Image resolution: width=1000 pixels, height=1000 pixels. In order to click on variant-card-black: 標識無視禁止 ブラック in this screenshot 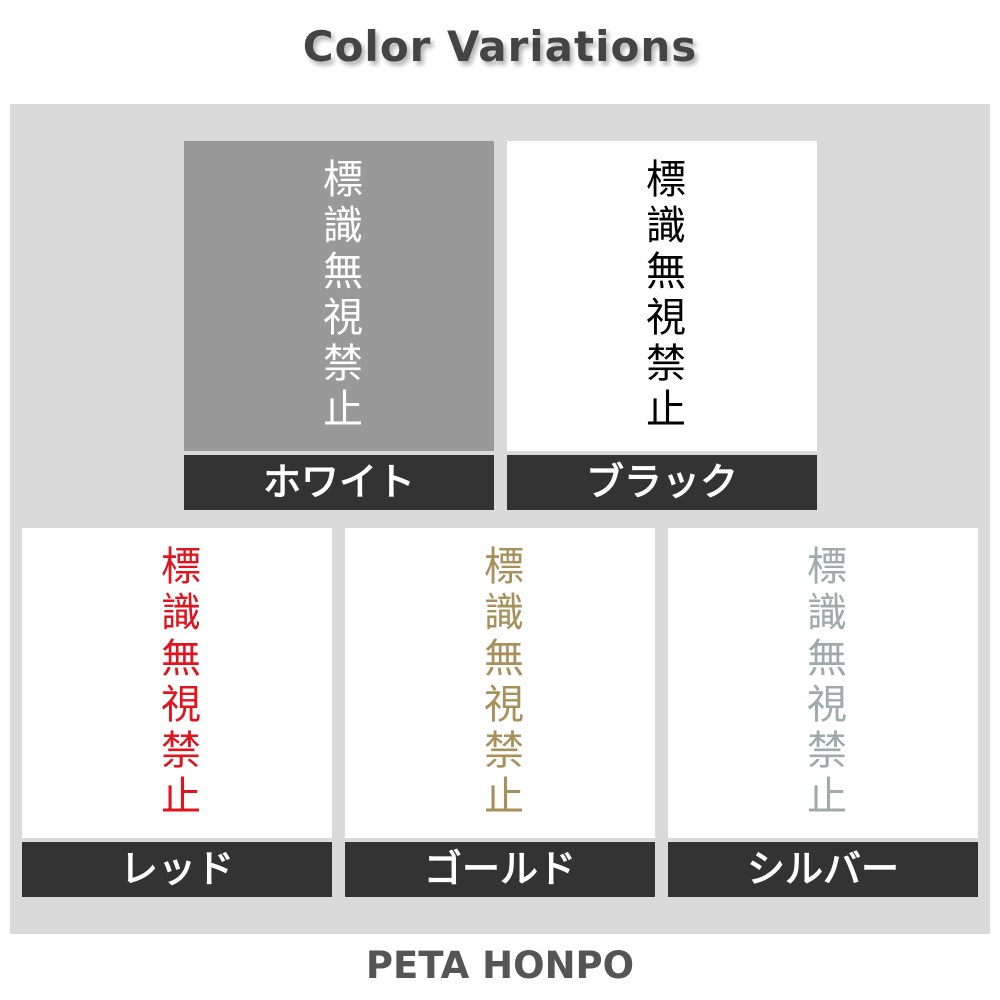, I will do `click(662, 325)`.